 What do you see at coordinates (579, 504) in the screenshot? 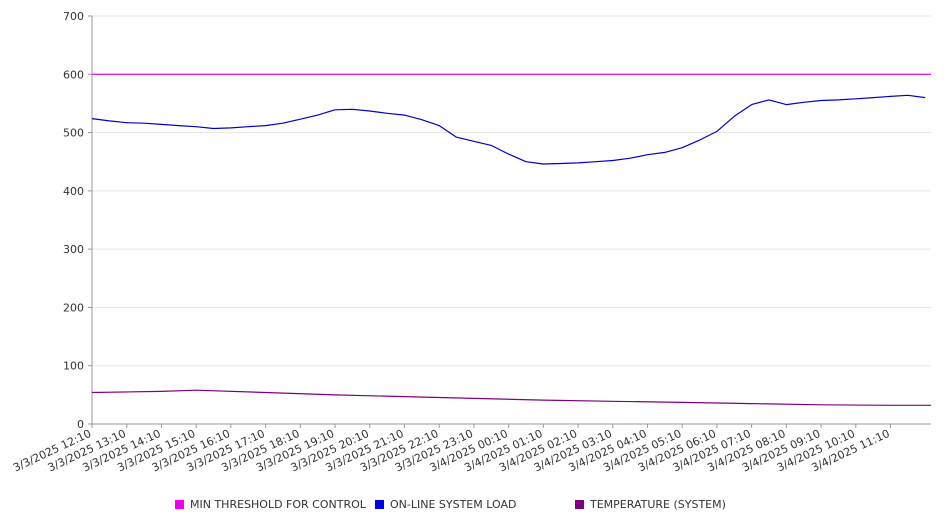
I see `legend-swatch-temperature` at bounding box center [579, 504].